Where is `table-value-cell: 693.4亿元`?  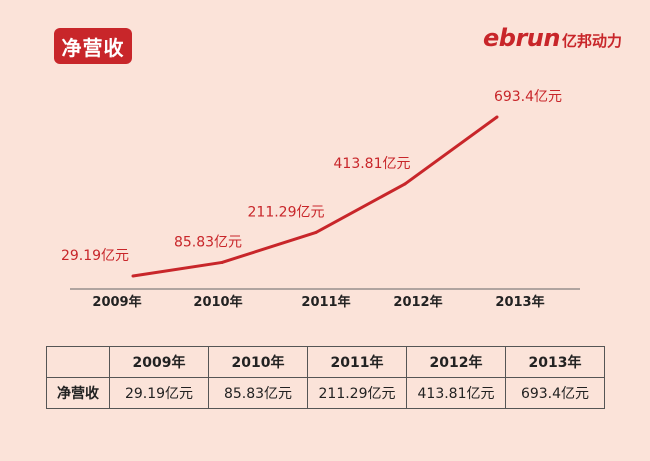
table-value-cell: 693.4亿元 is located at coordinates (555, 393).